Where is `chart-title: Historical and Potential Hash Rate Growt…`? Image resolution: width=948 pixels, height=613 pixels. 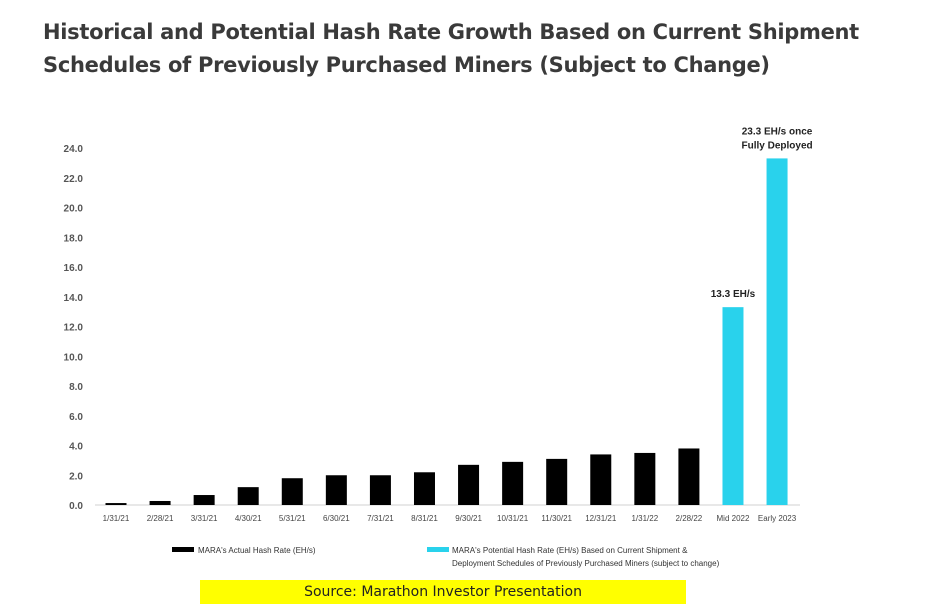 chart-title: Historical and Potential Hash Rate Growt… is located at coordinates (451, 48).